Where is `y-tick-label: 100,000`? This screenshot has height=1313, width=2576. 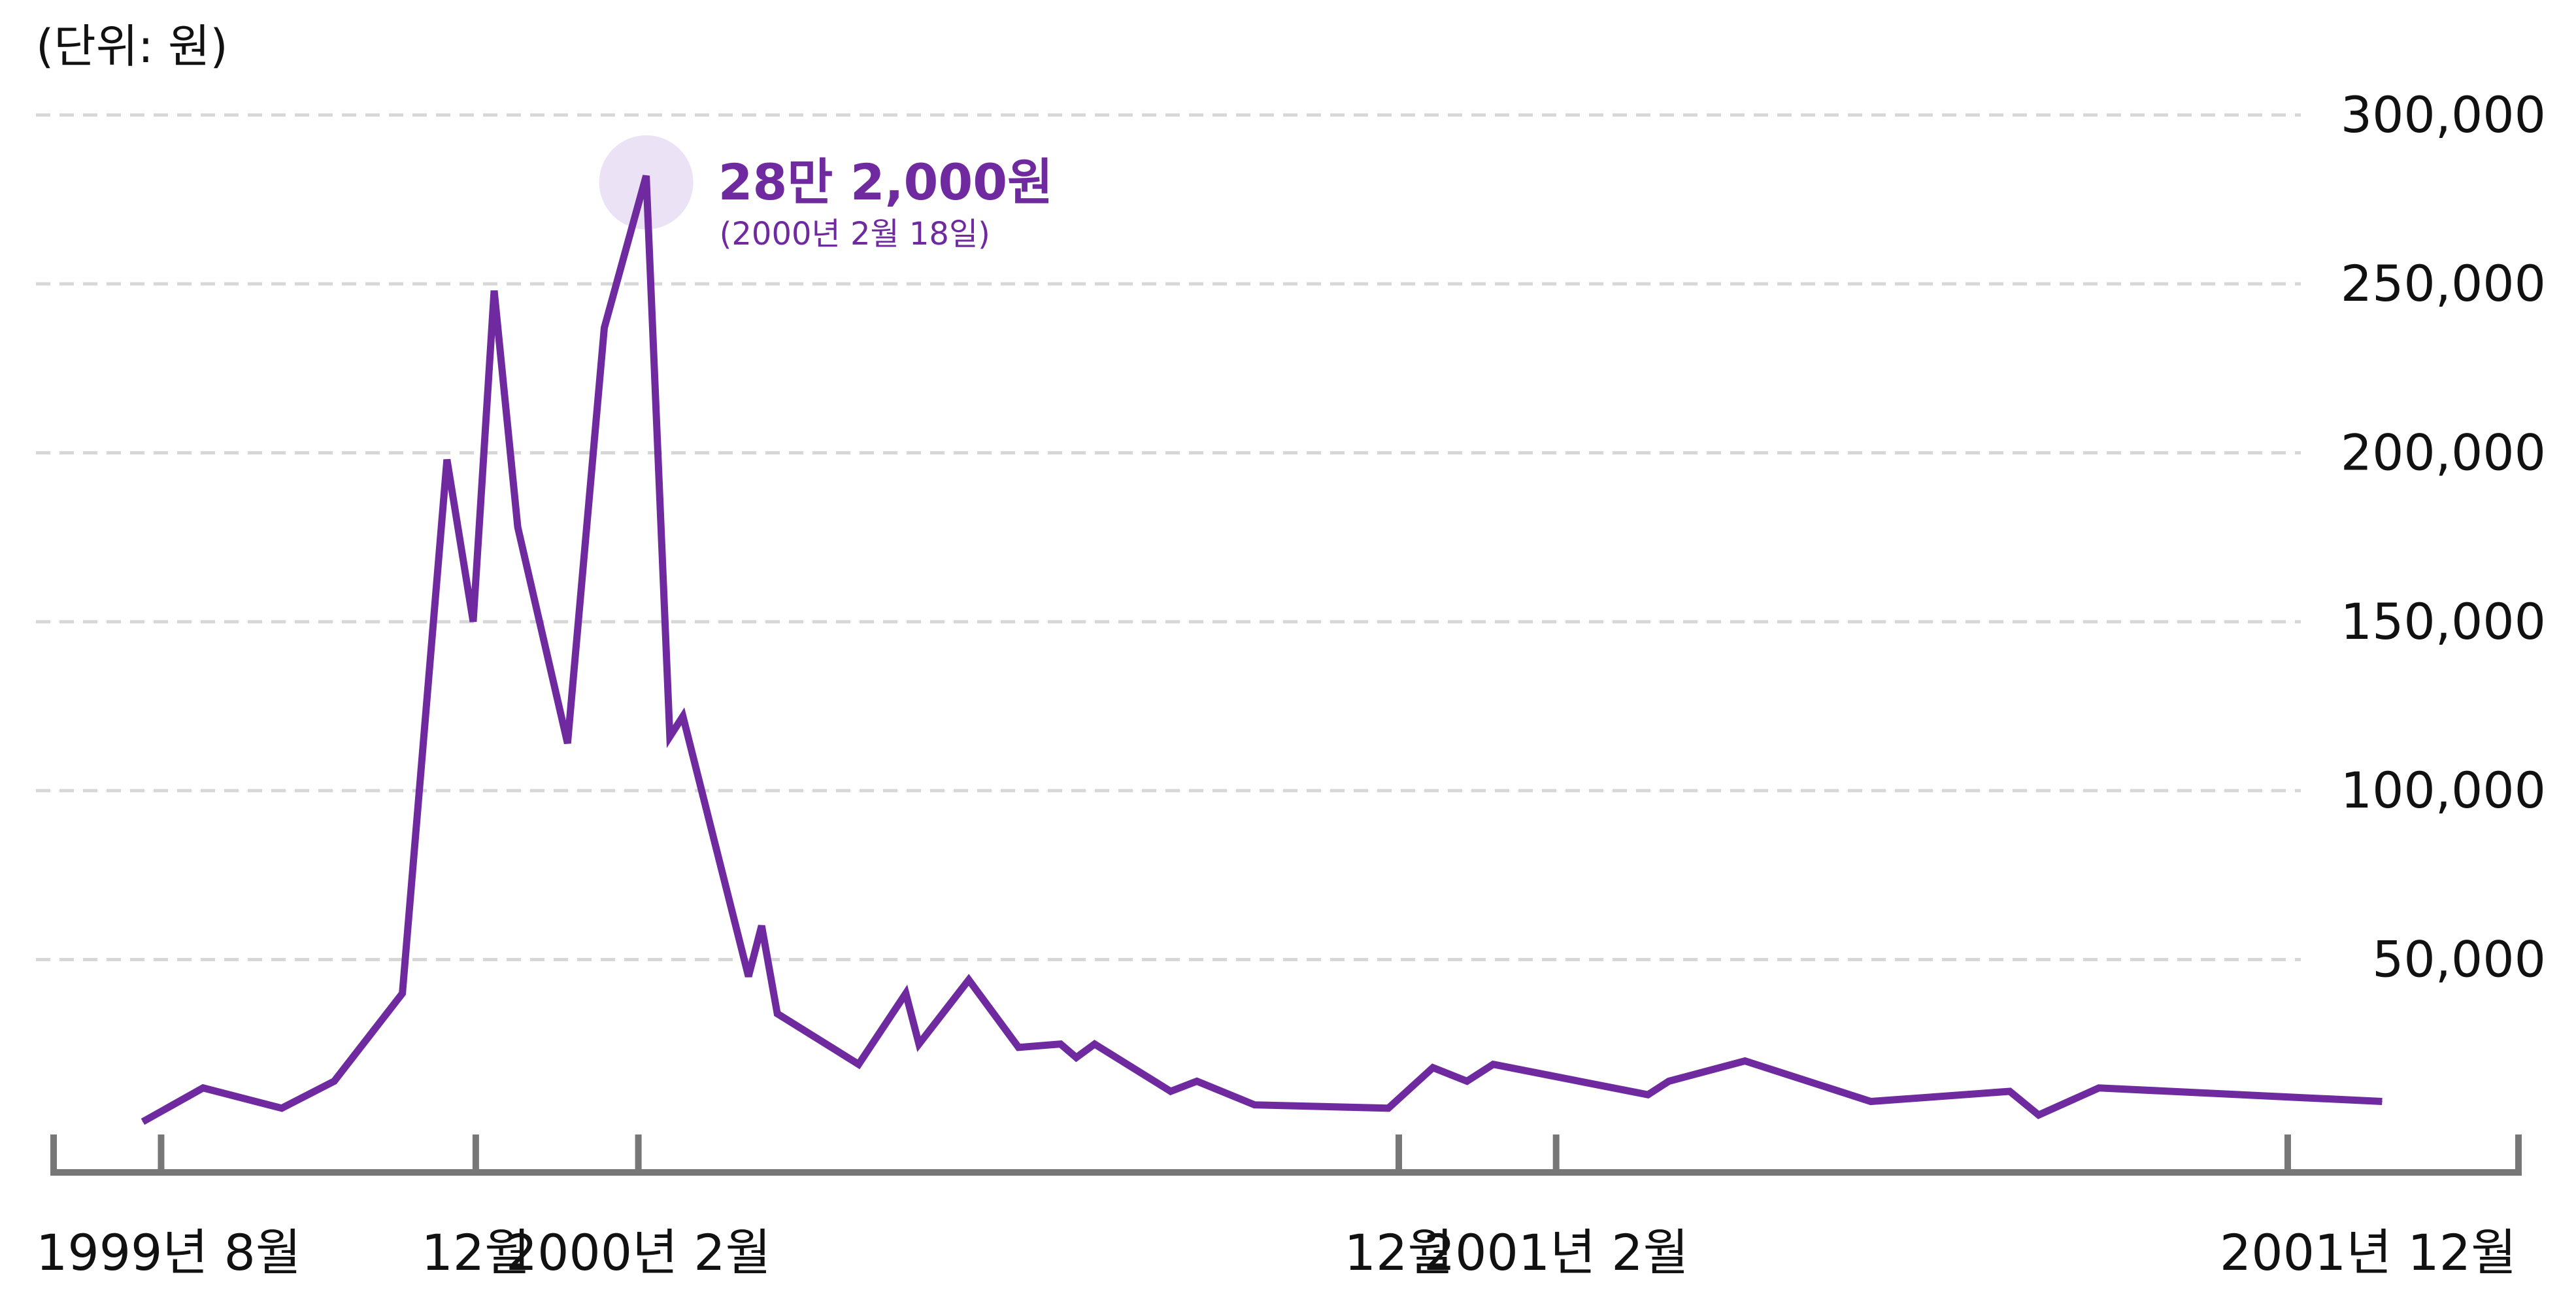 y-tick-label: 100,000 is located at coordinates (2444, 790).